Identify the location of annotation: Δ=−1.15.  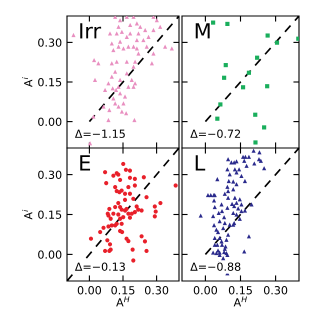
(99, 134).